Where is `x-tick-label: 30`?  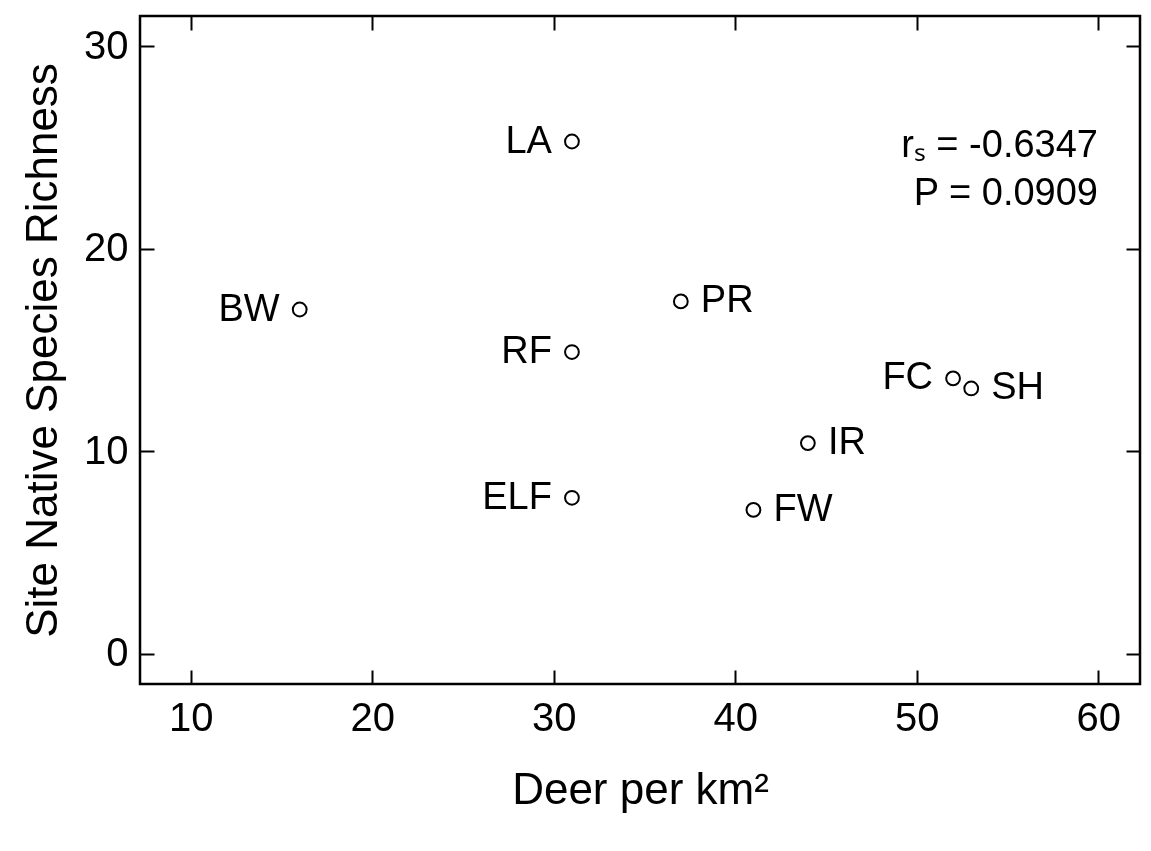
x-tick-label: 30 is located at coordinates (554, 716).